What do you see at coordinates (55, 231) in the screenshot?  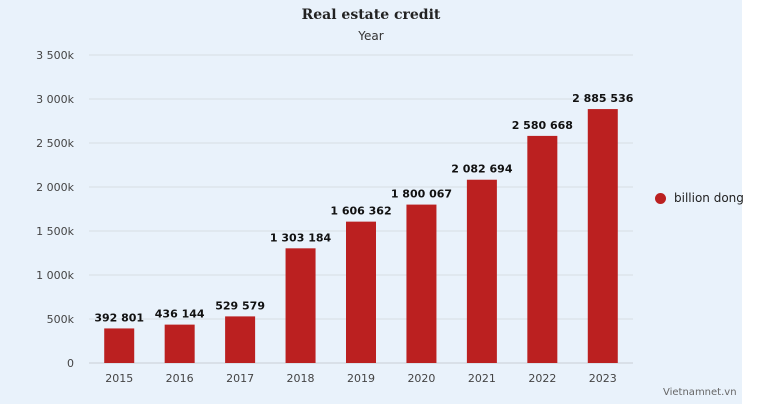 I see `y-tick-label: 1 500k` at bounding box center [55, 231].